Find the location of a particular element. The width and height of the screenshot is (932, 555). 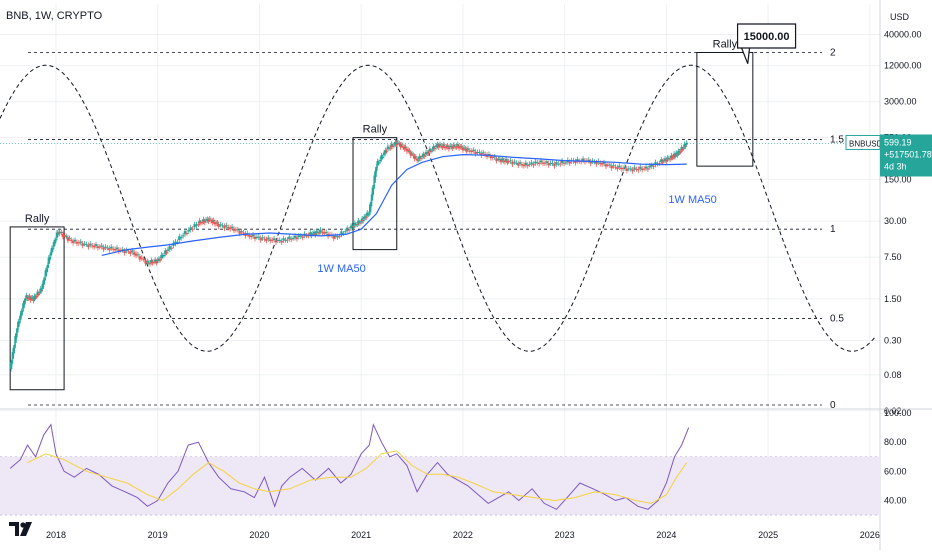

price-badge-change: +517501.78% is located at coordinates (908, 154).